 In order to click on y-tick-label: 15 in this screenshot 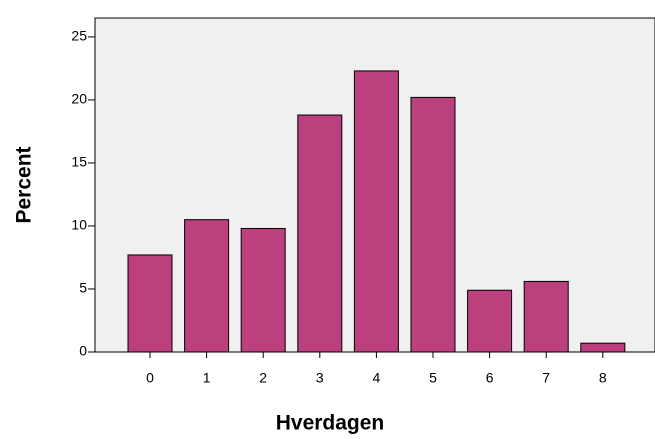, I will do `click(79, 162)`.